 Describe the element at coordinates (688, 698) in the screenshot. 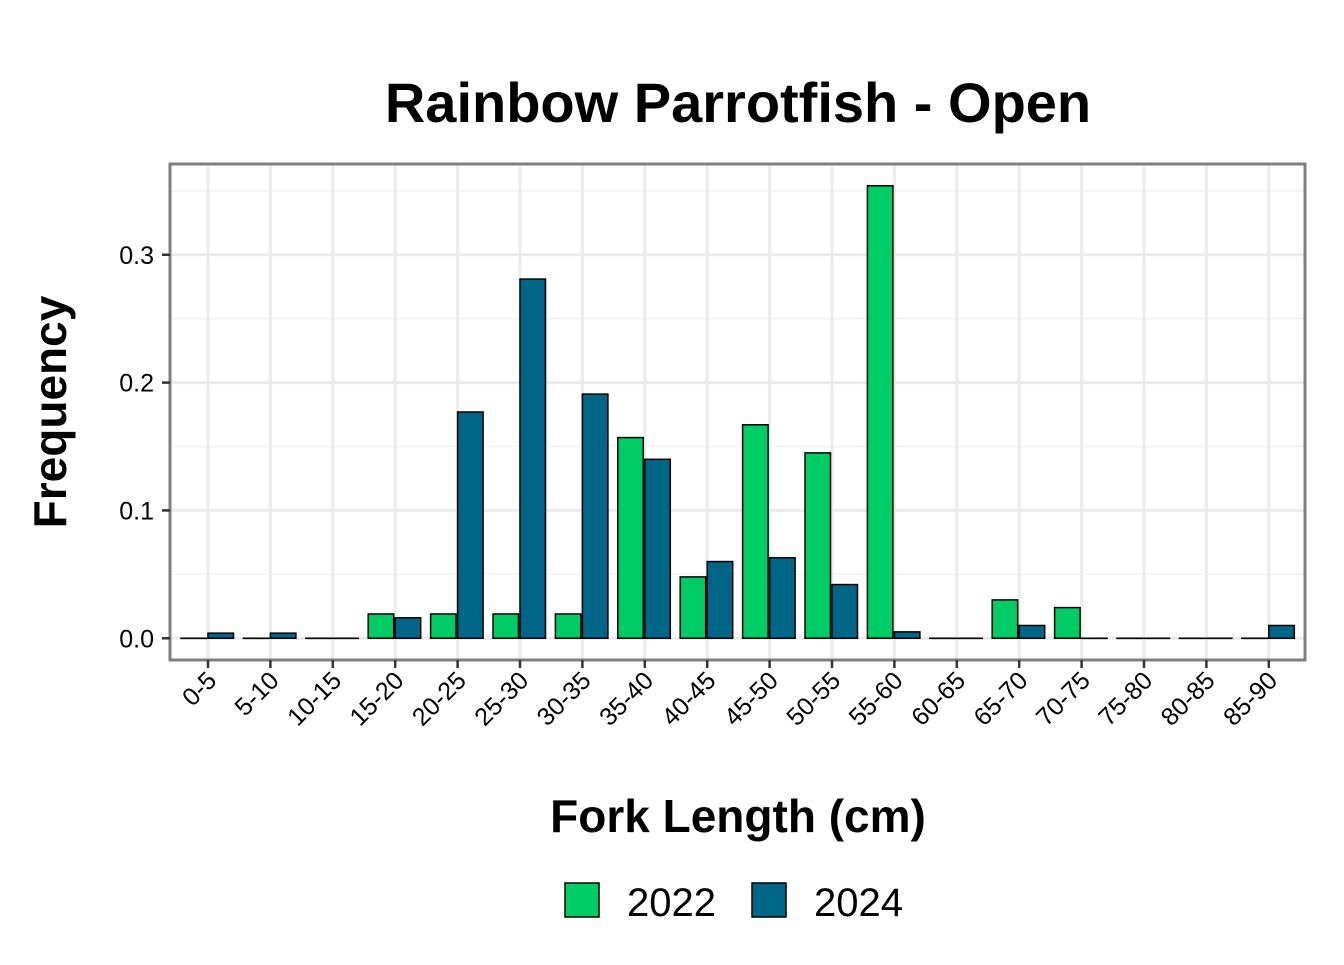

I see `x-tick-label: 40-45` at that location.